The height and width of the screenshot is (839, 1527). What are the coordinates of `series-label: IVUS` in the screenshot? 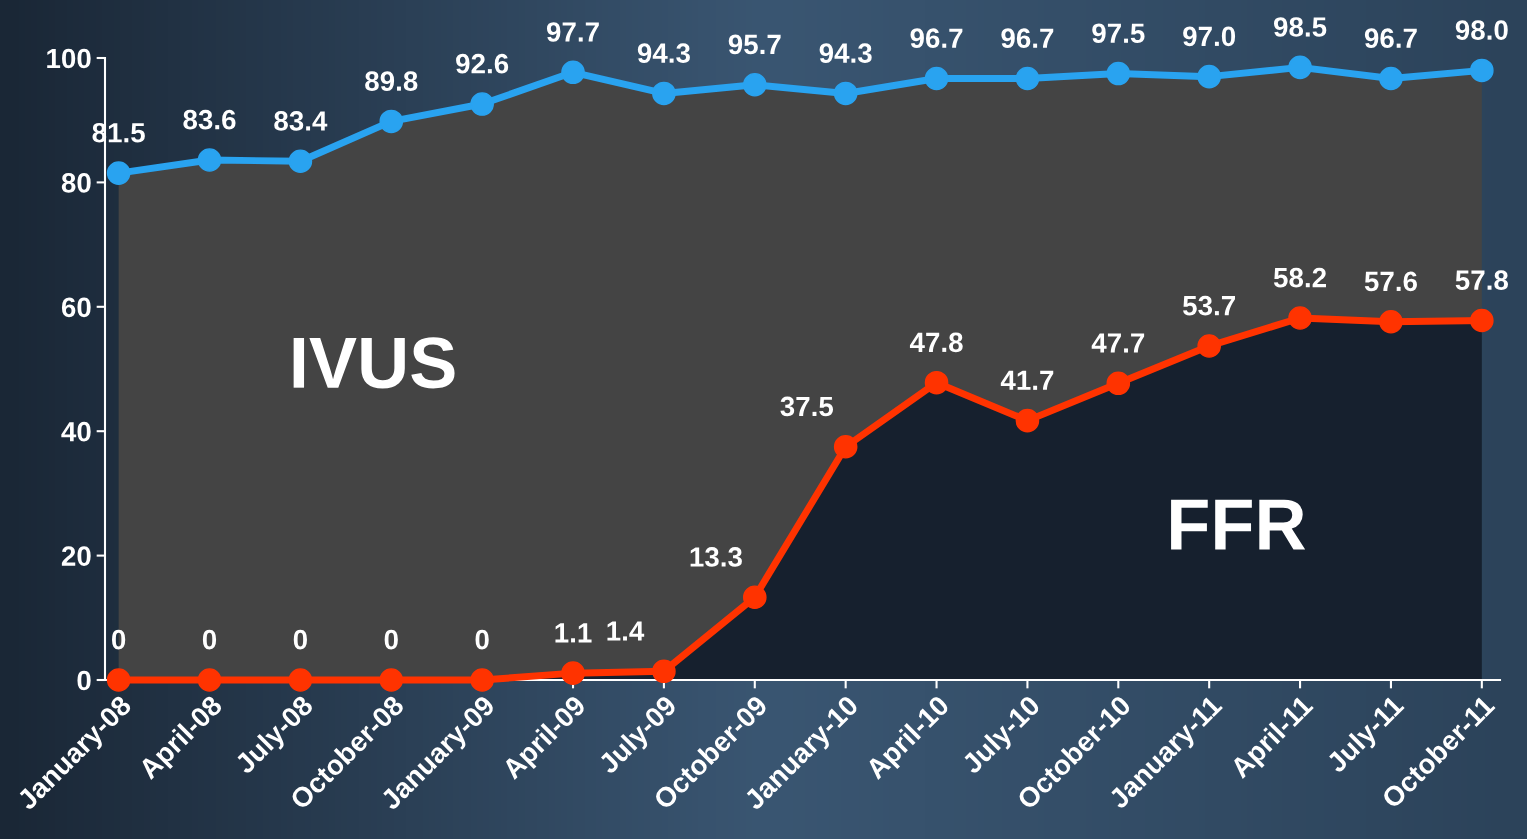 It's located at (374, 363).